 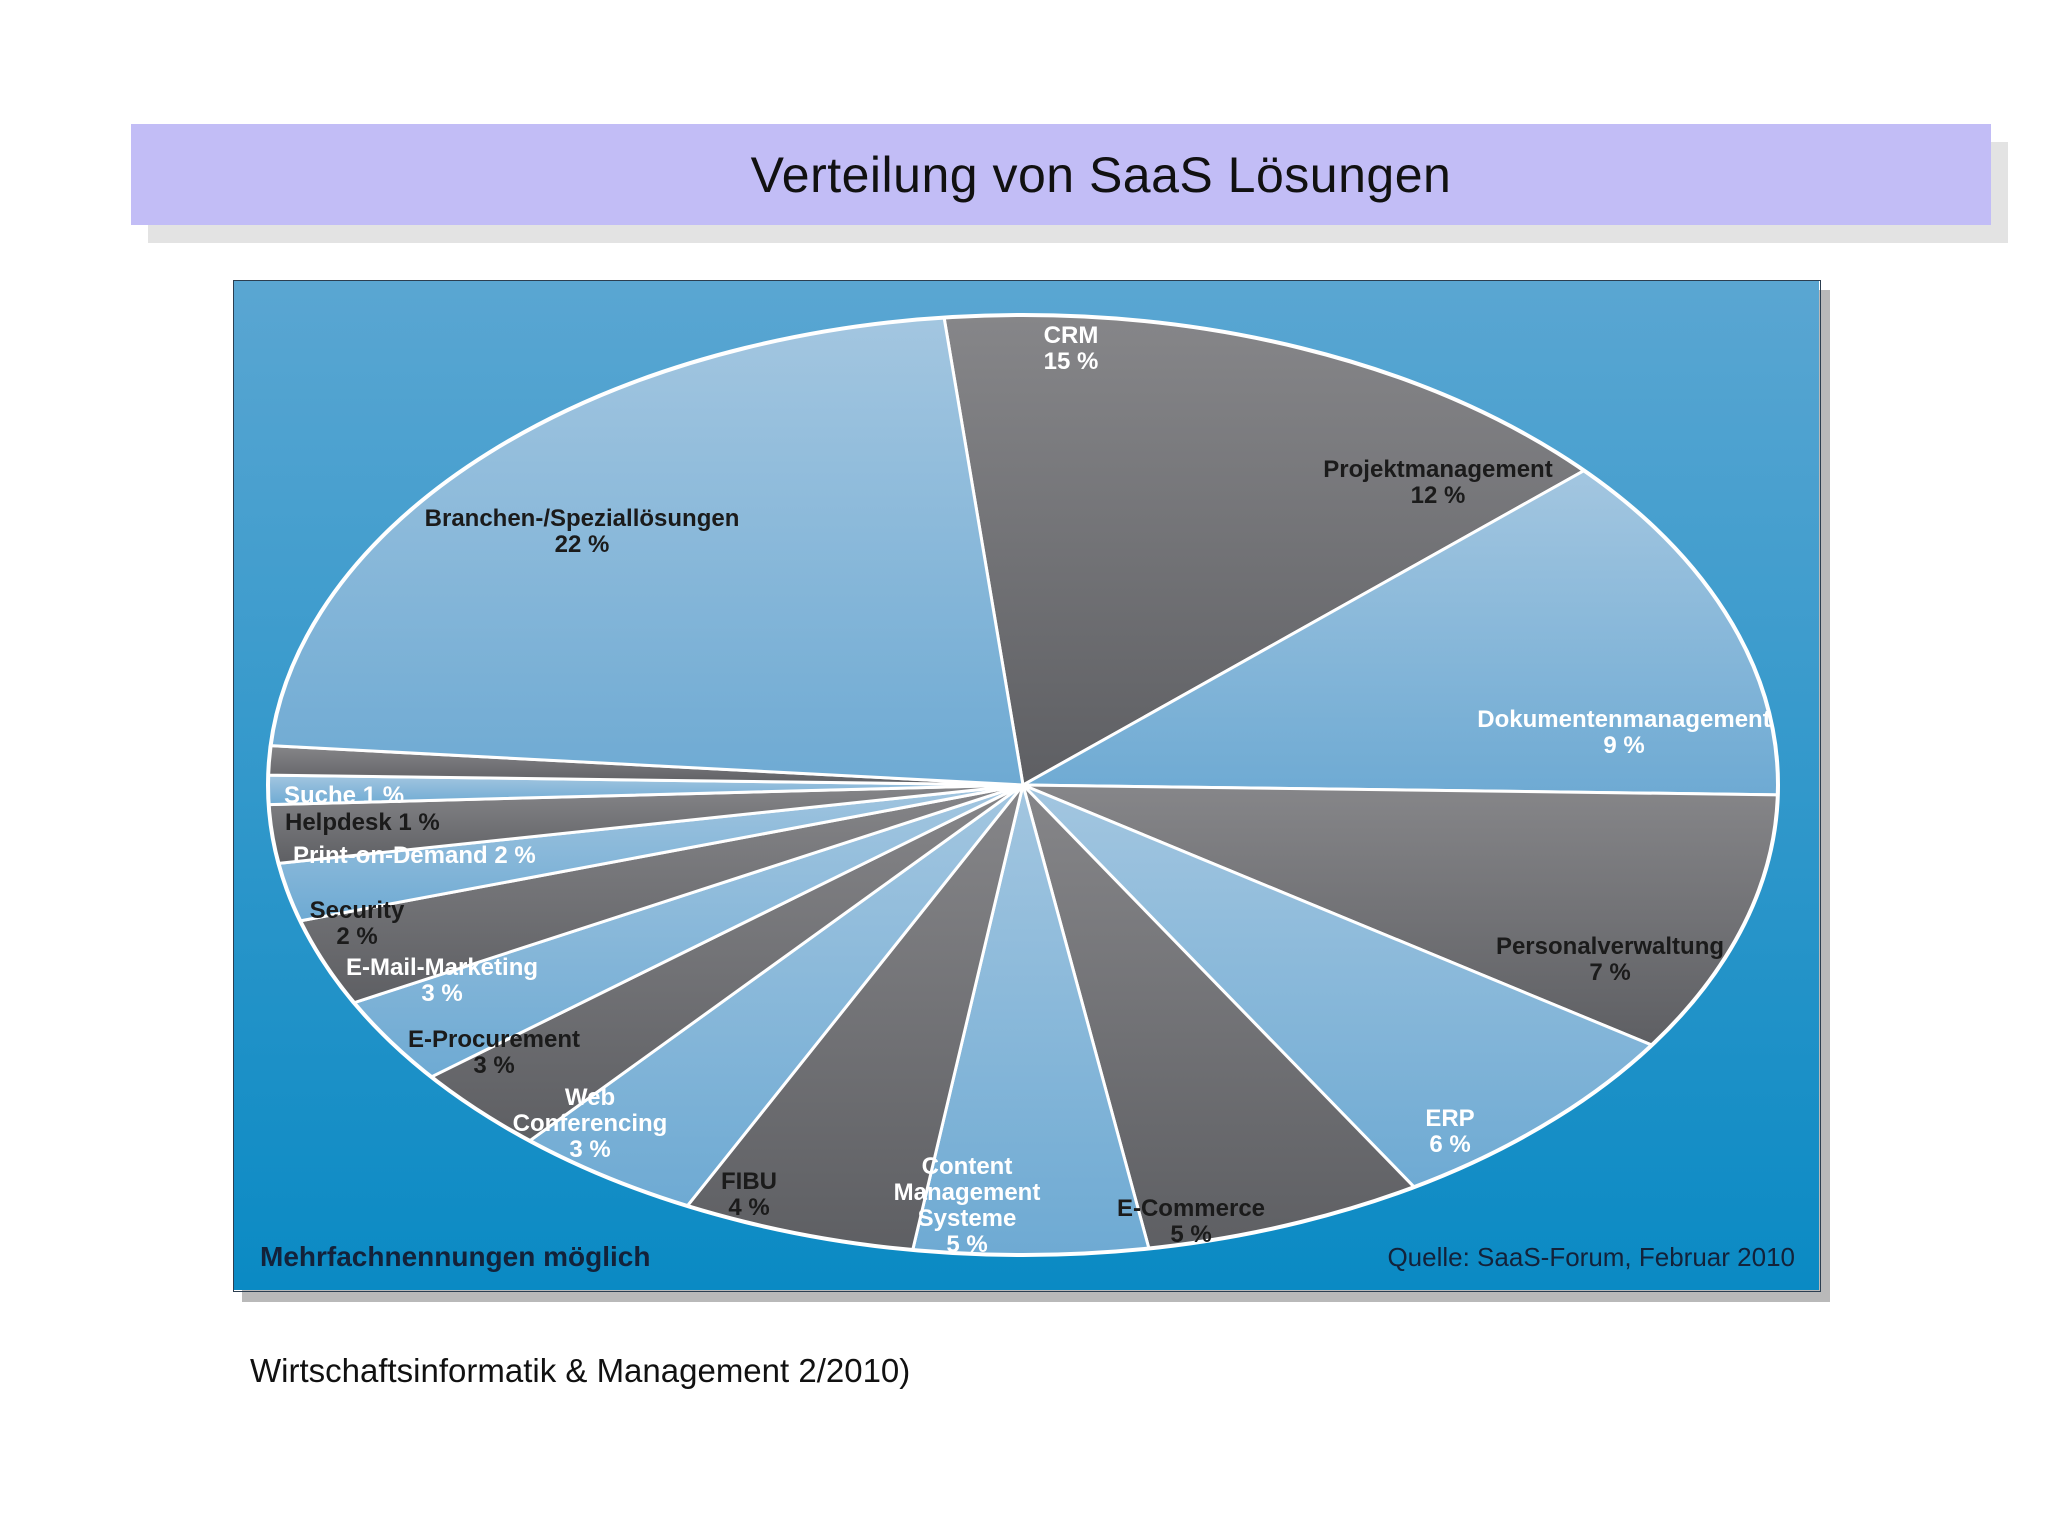 I want to click on slice-label: Web Conferencing 3 %, so click(x=590, y=1123).